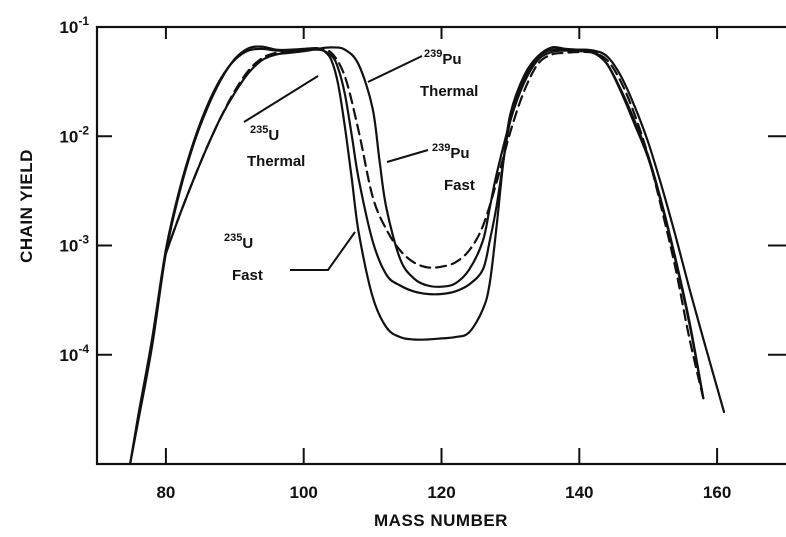 The width and height of the screenshot is (786, 537). I want to click on y-tick-label: 10⁻², so click(74, 134).